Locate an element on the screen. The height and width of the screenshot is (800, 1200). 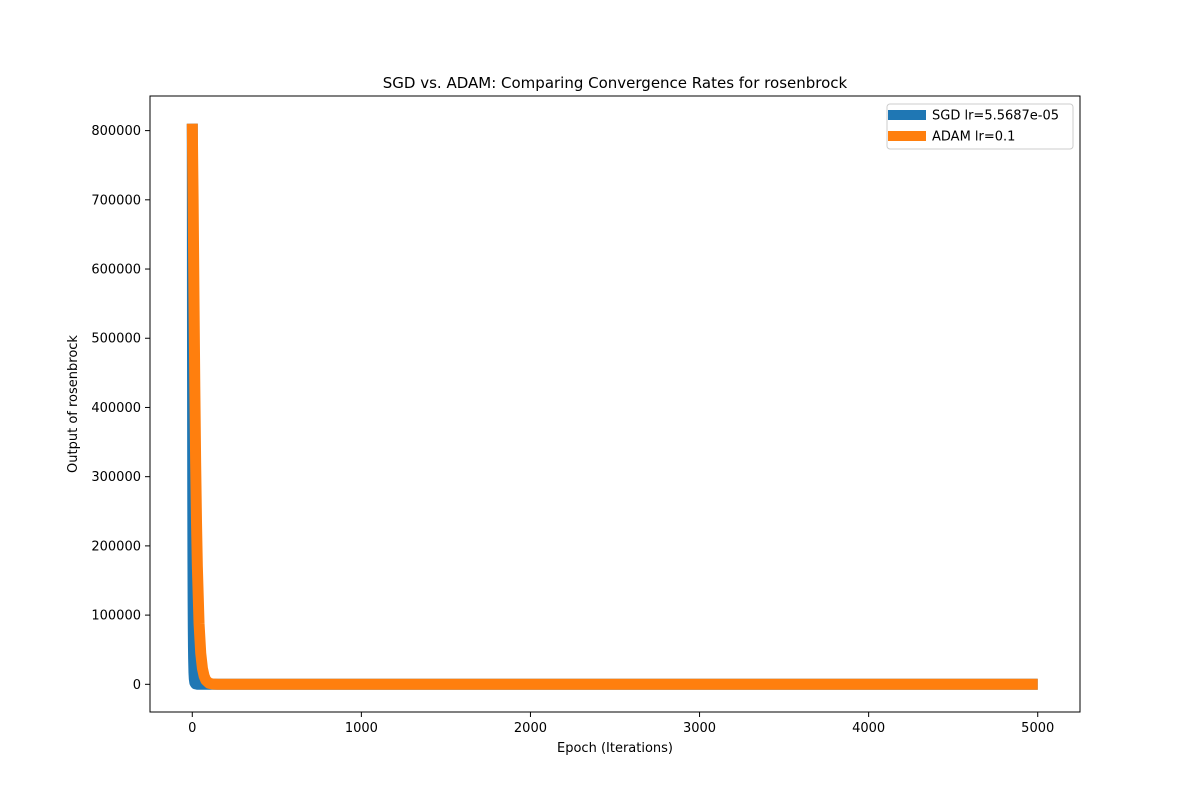
y-tick-label: 600000 is located at coordinates (116, 270).